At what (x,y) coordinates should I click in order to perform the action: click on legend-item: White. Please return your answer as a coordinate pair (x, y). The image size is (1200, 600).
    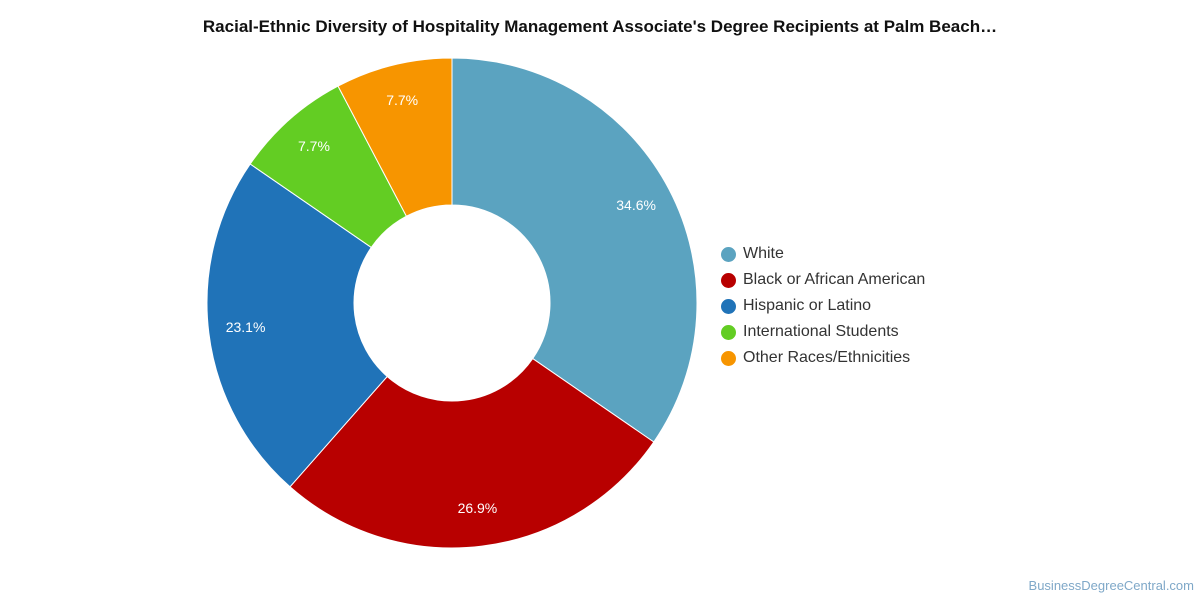
    Looking at the image, I should click on (823, 254).